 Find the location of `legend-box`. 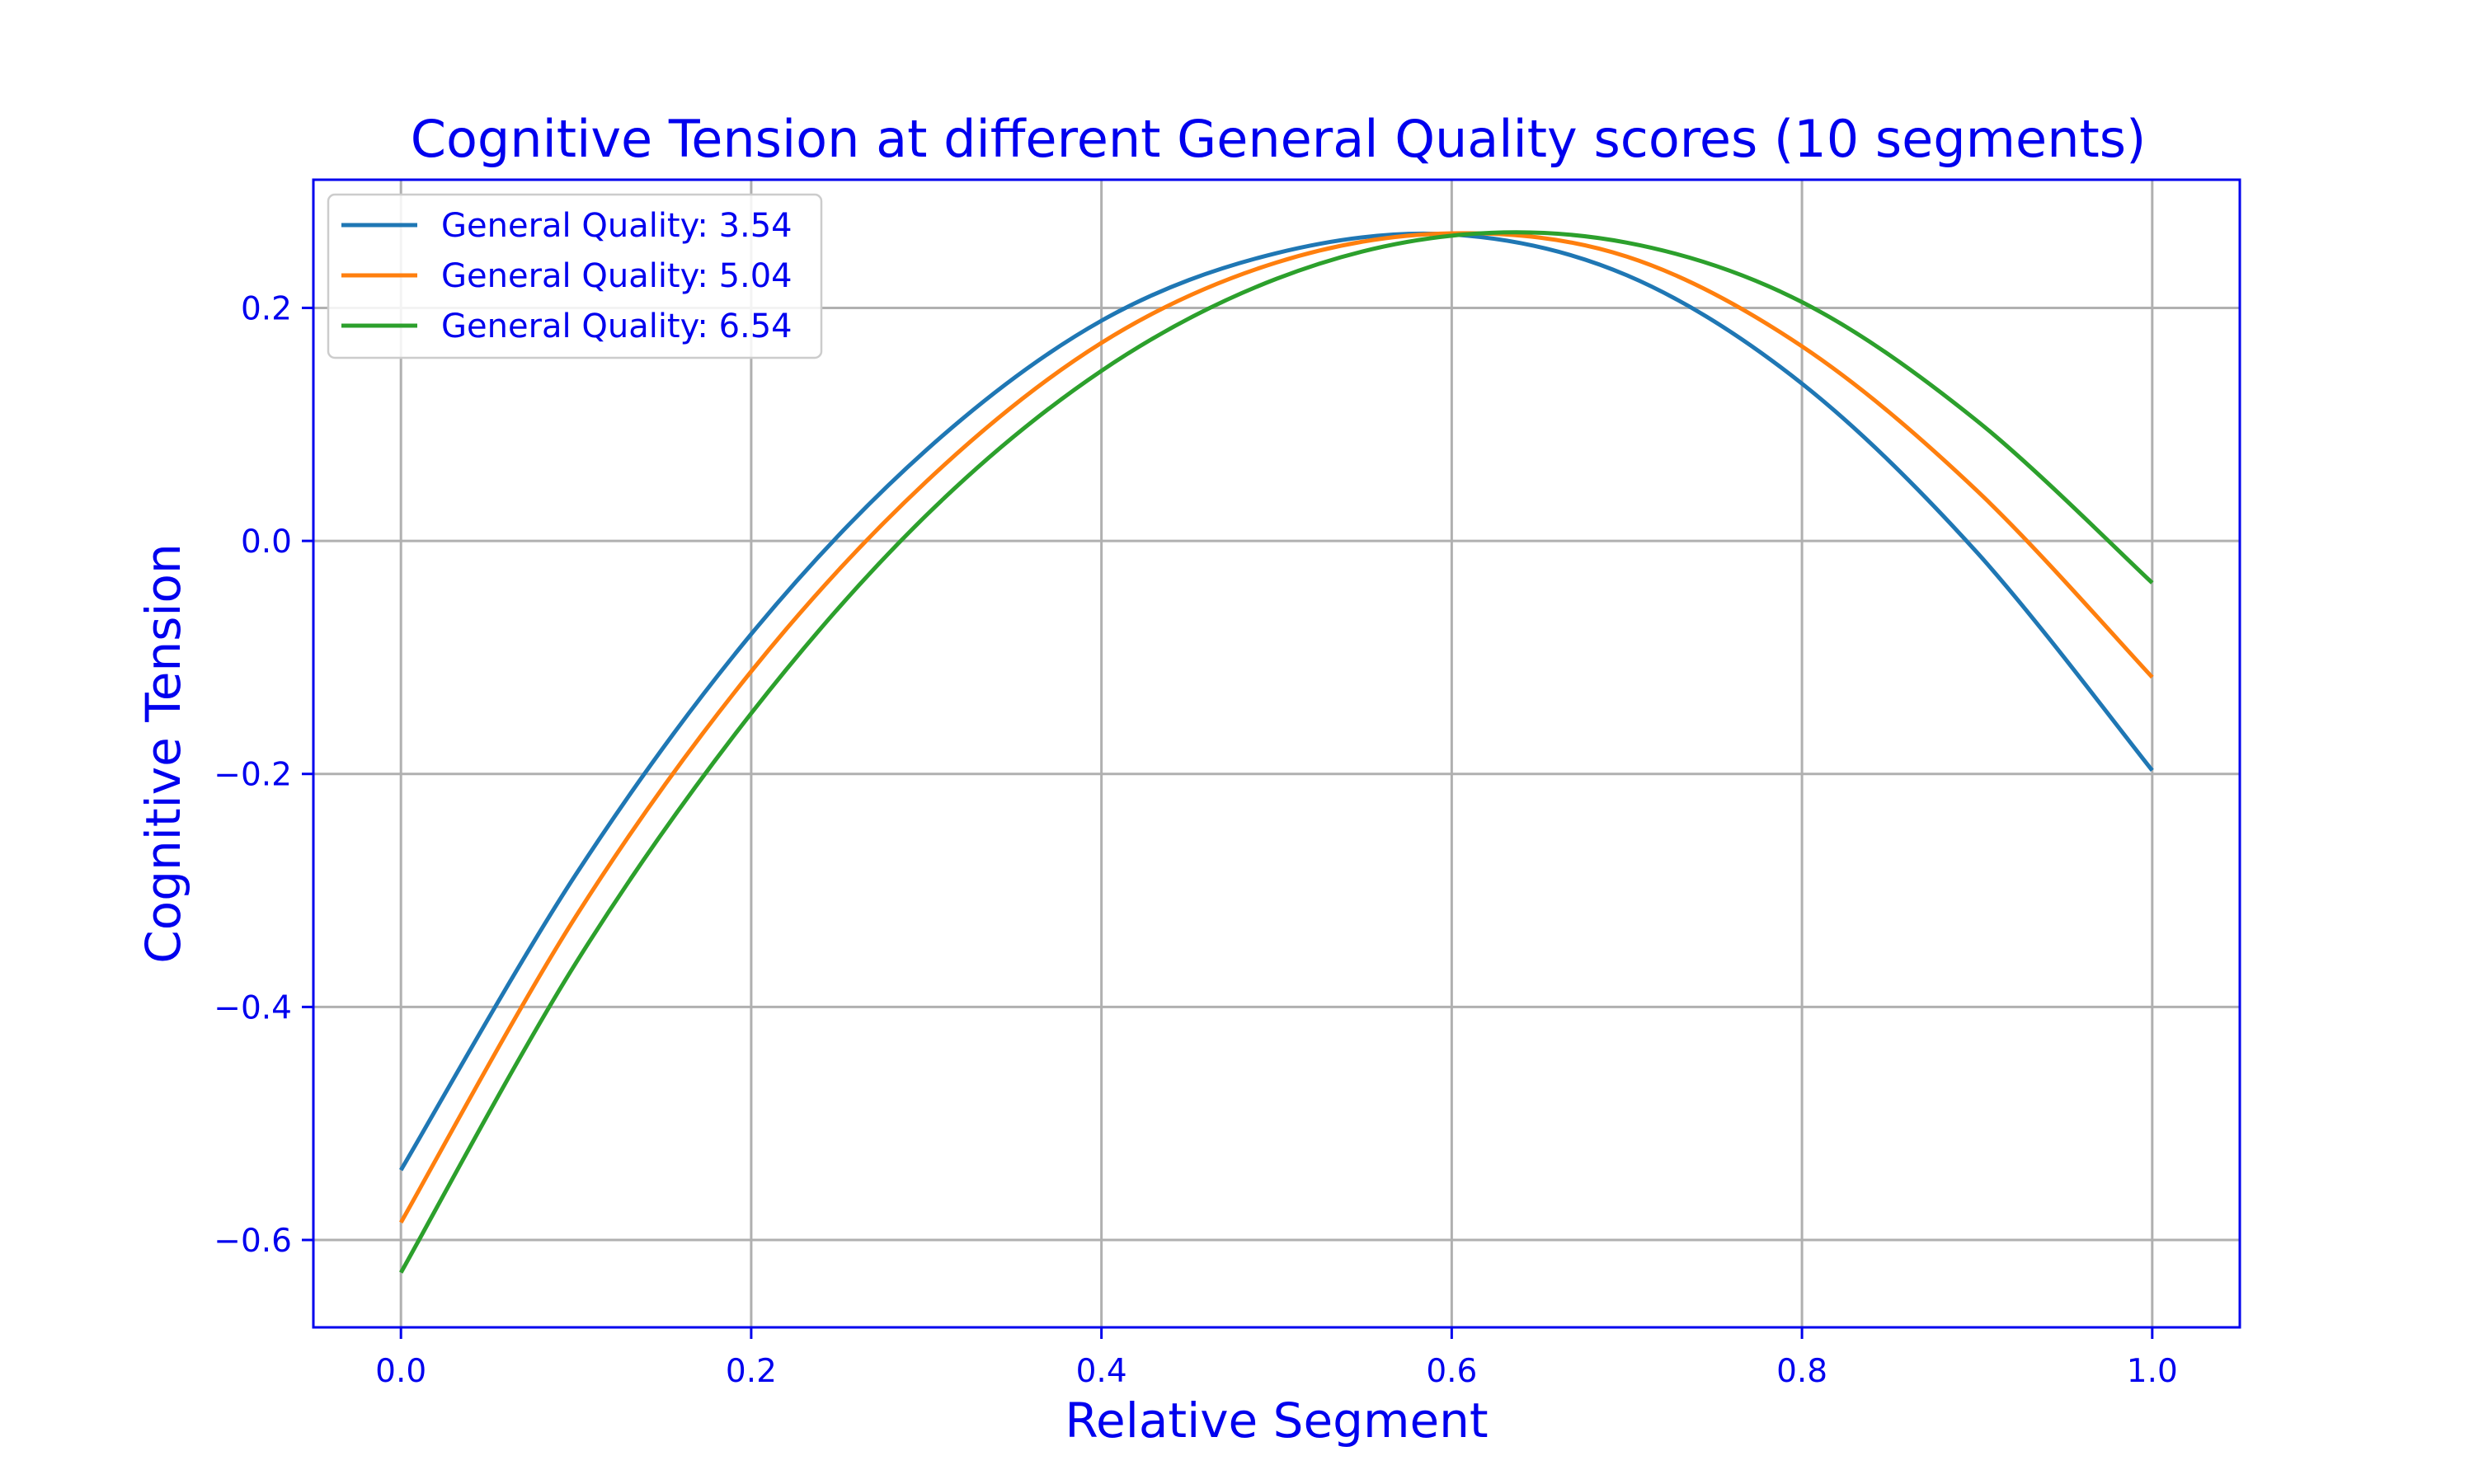

legend-box is located at coordinates (575, 276).